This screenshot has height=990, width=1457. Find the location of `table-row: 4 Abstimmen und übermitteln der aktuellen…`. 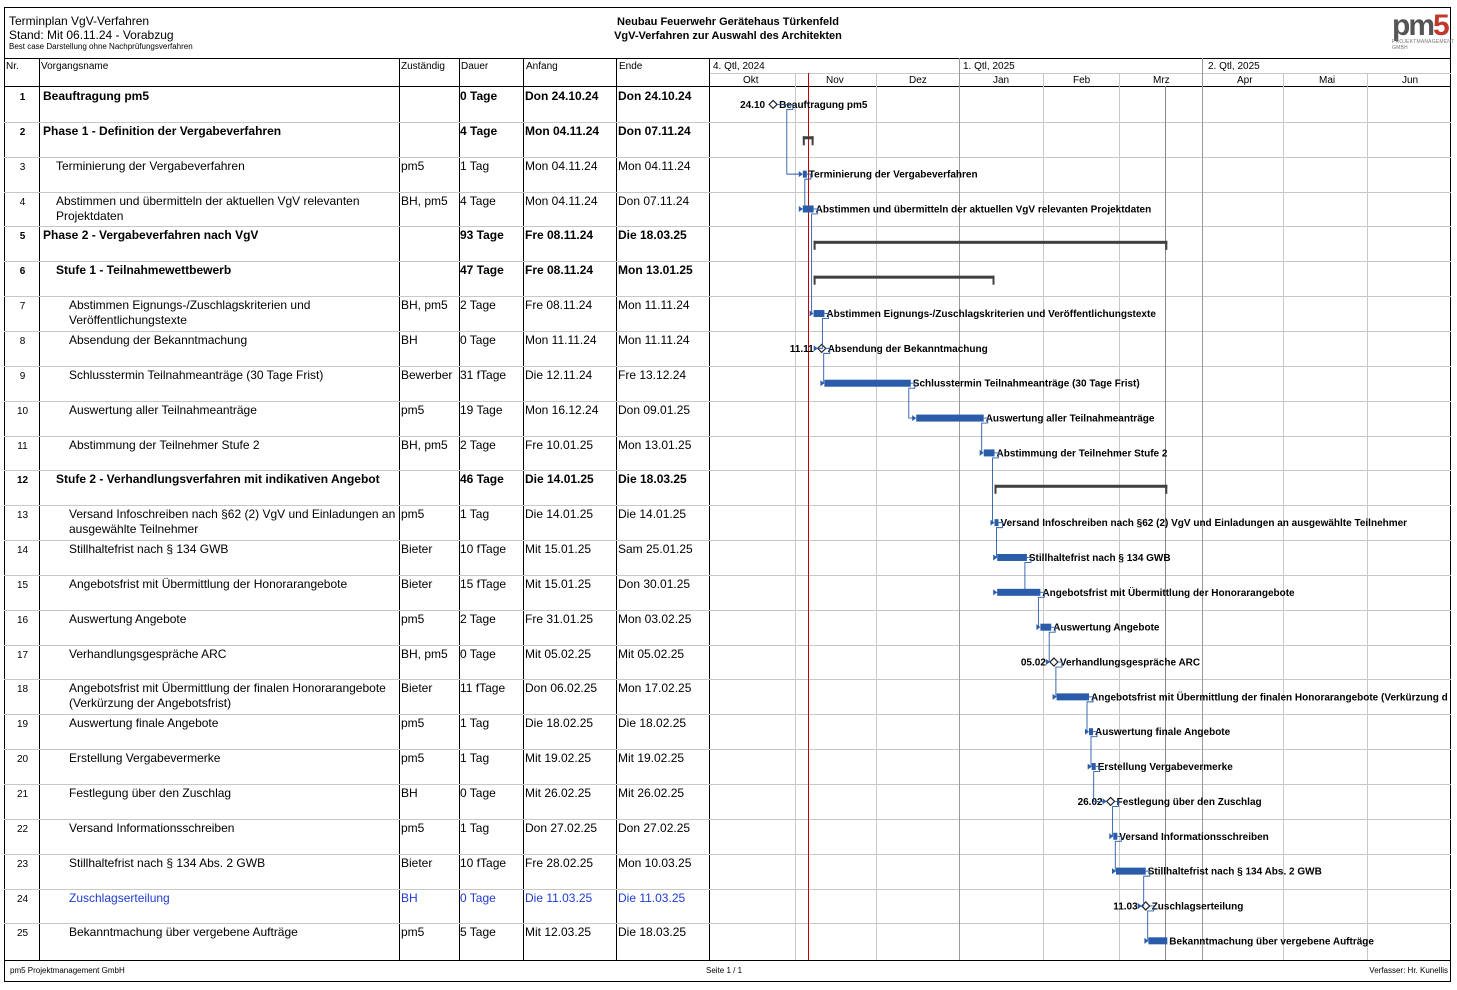

table-row: 4 Abstimmen und übermitteln der aktuellen… is located at coordinates (357, 209).